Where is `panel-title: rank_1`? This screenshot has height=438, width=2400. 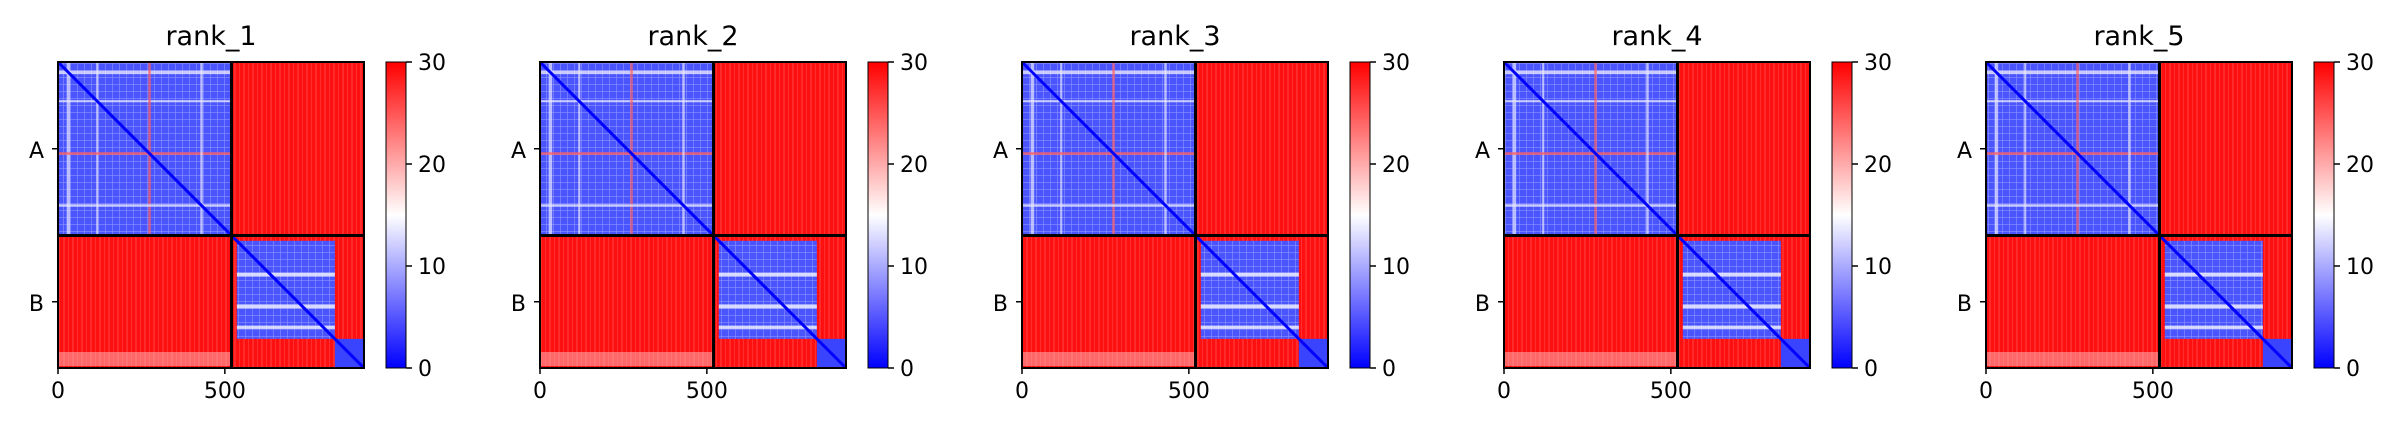
panel-title: rank_1 is located at coordinates (210, 36).